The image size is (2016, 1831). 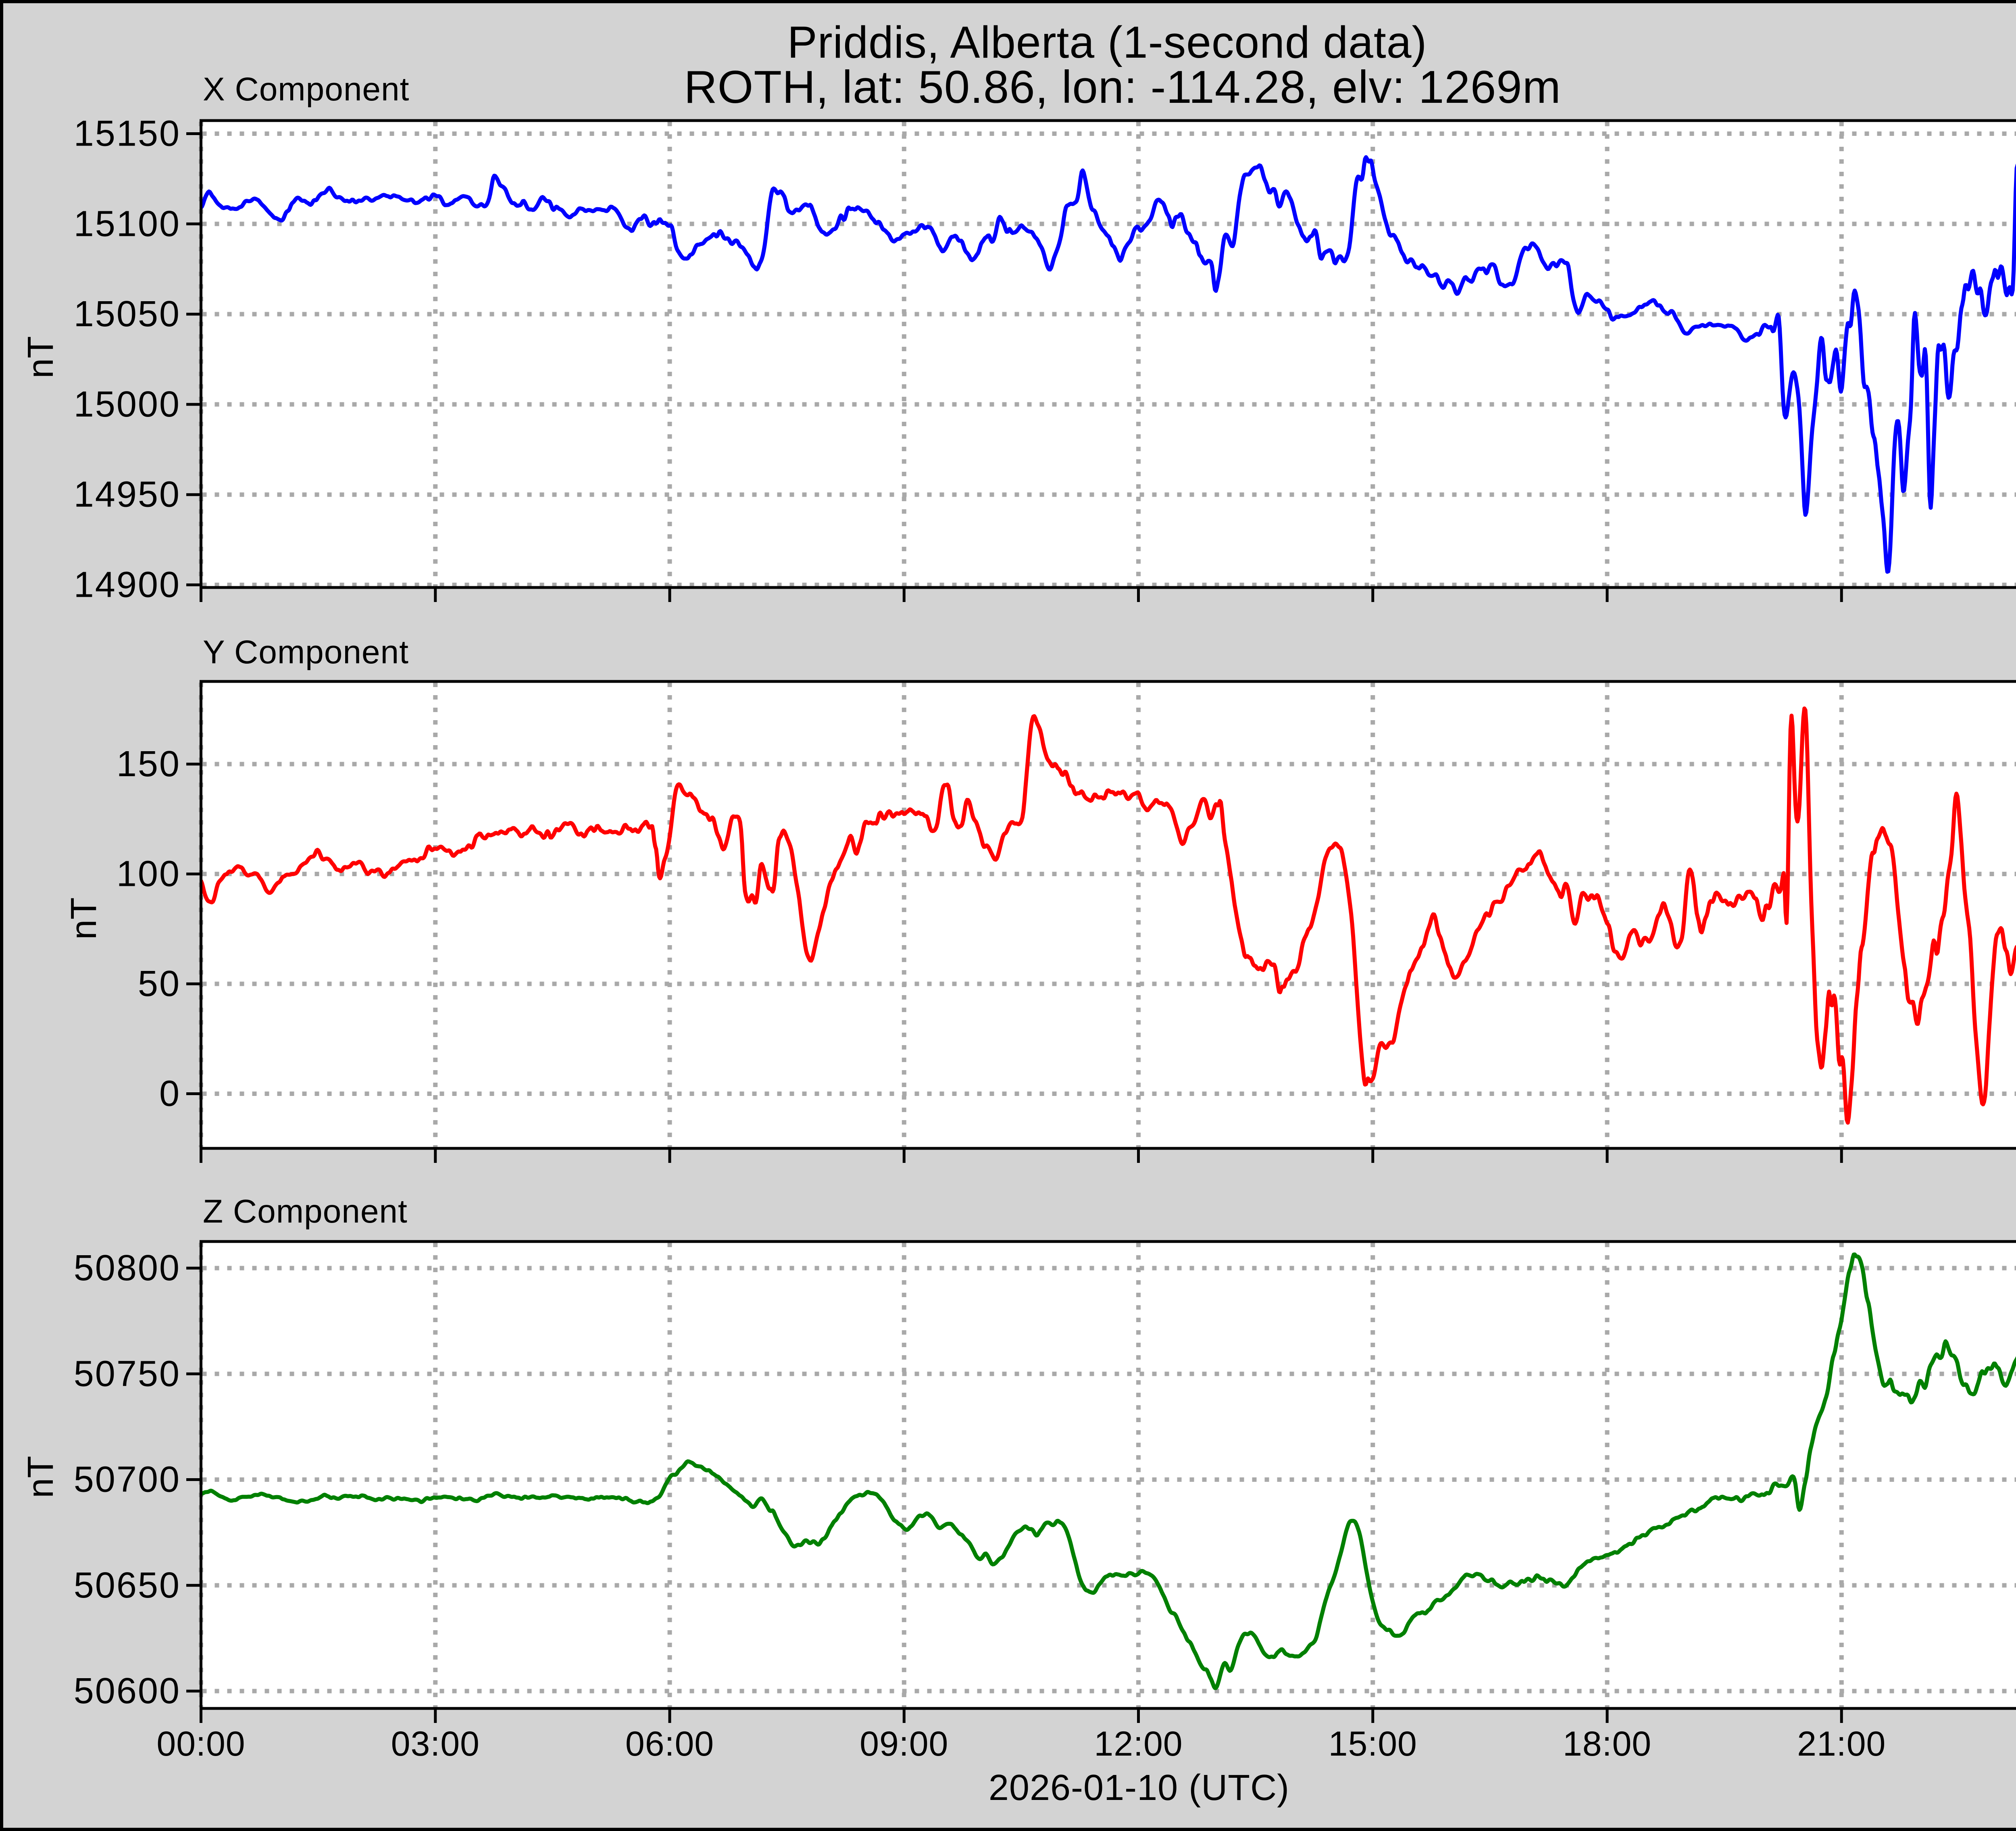 What do you see at coordinates (170, 1094) in the screenshot?
I see `svg-text: 0` at bounding box center [170, 1094].